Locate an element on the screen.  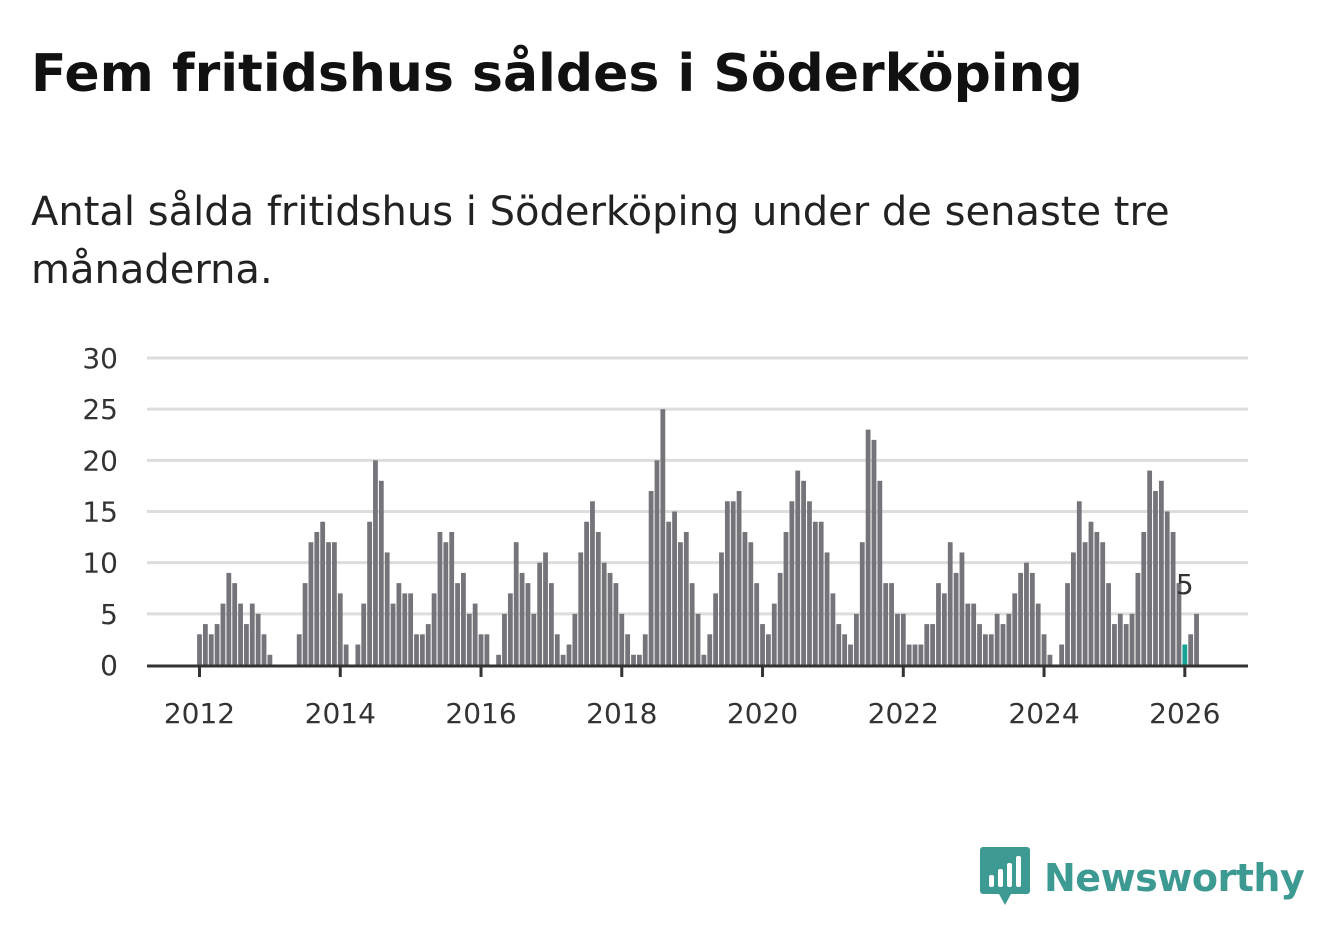
newsworthy-wordmark: Newsworthy is located at coordinates (1174, 878).